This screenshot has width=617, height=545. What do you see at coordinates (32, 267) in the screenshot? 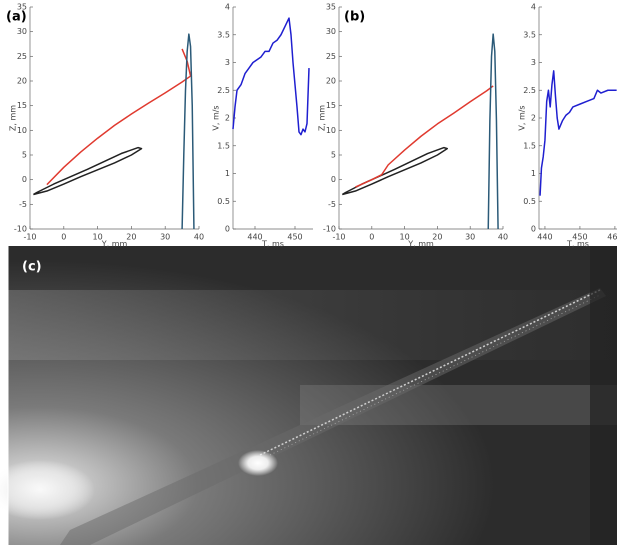
I see `panel-label: (c)` at bounding box center [32, 267].